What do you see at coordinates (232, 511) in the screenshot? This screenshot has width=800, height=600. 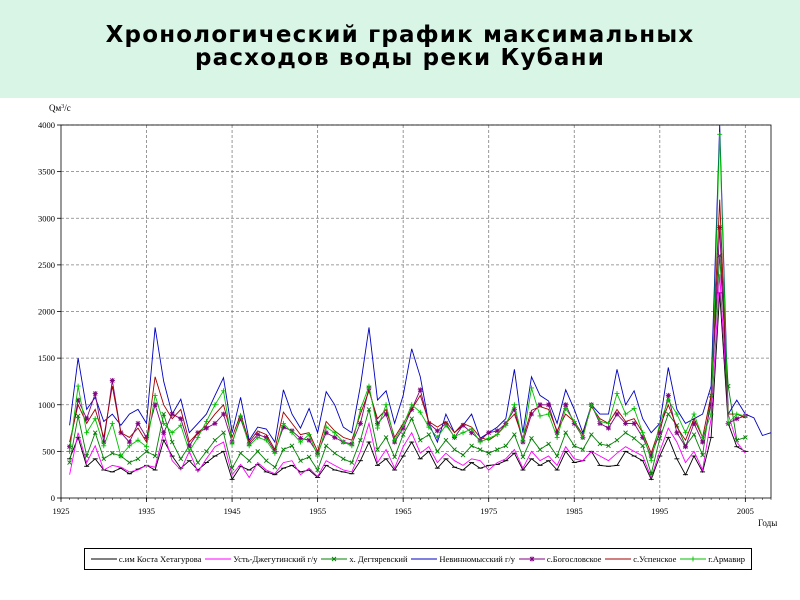 I see `x-tick-label: 1945` at bounding box center [232, 511].